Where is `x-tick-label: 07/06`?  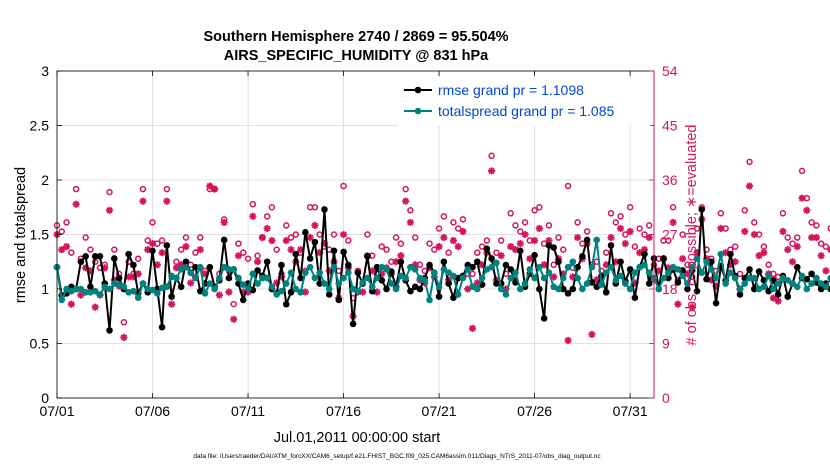
x-tick-label: 07/06 is located at coordinates (152, 411).